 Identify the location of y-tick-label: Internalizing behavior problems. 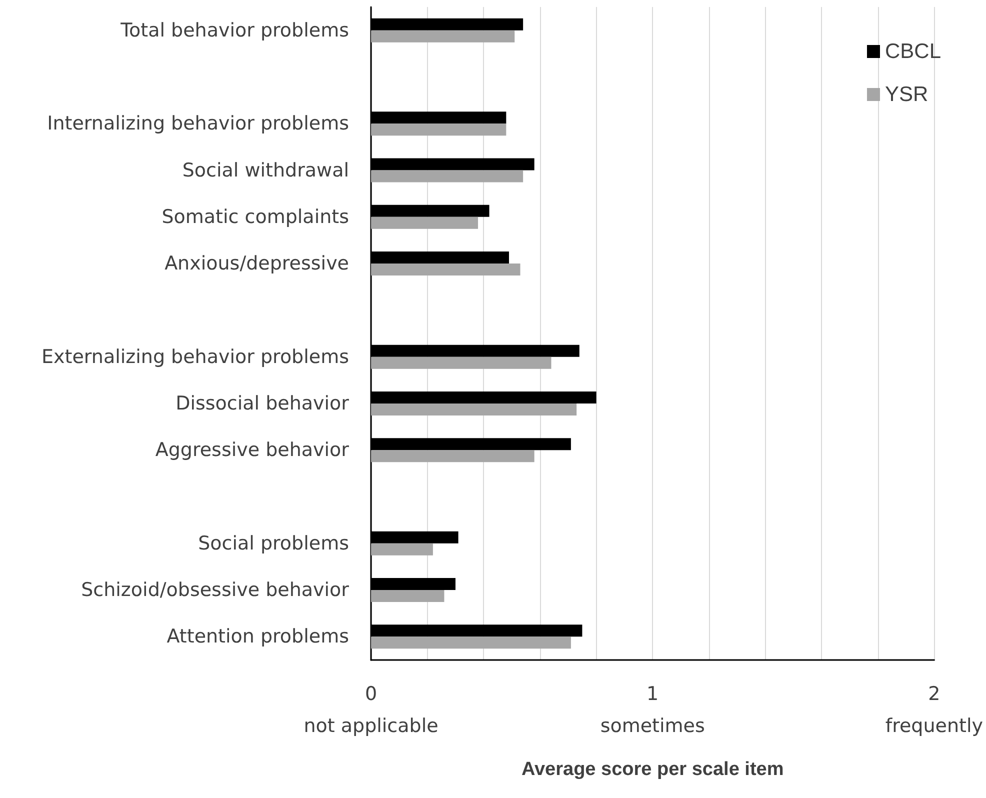
(198, 123).